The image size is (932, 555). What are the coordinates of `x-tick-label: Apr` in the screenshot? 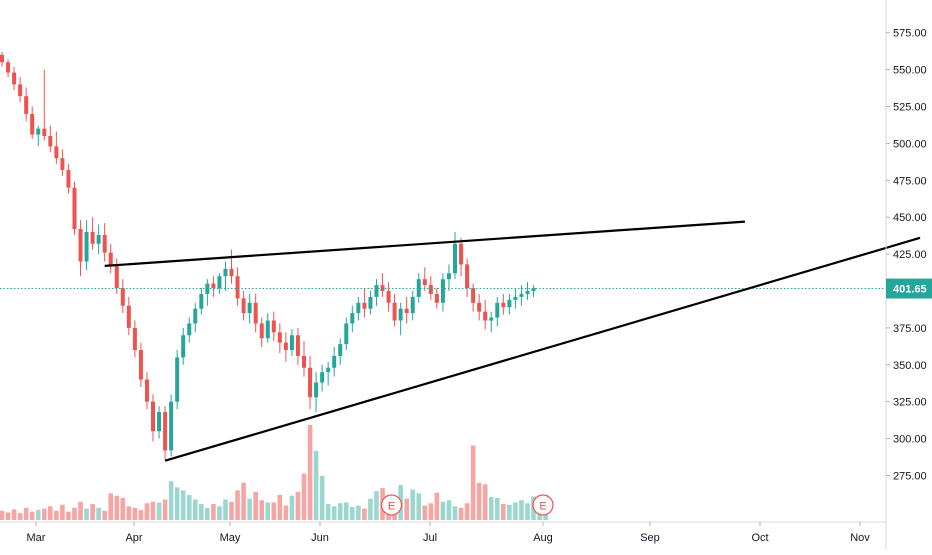 It's located at (133, 538).